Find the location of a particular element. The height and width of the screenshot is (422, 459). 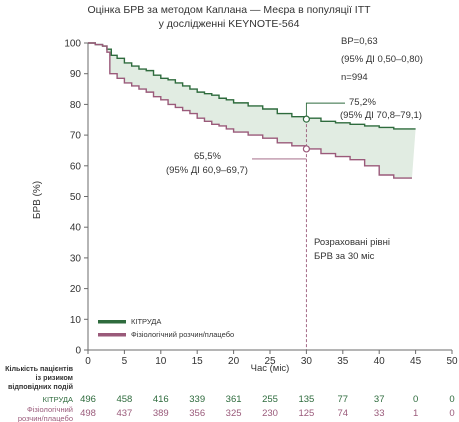

risk-value-placebo: 389 is located at coordinates (161, 413).